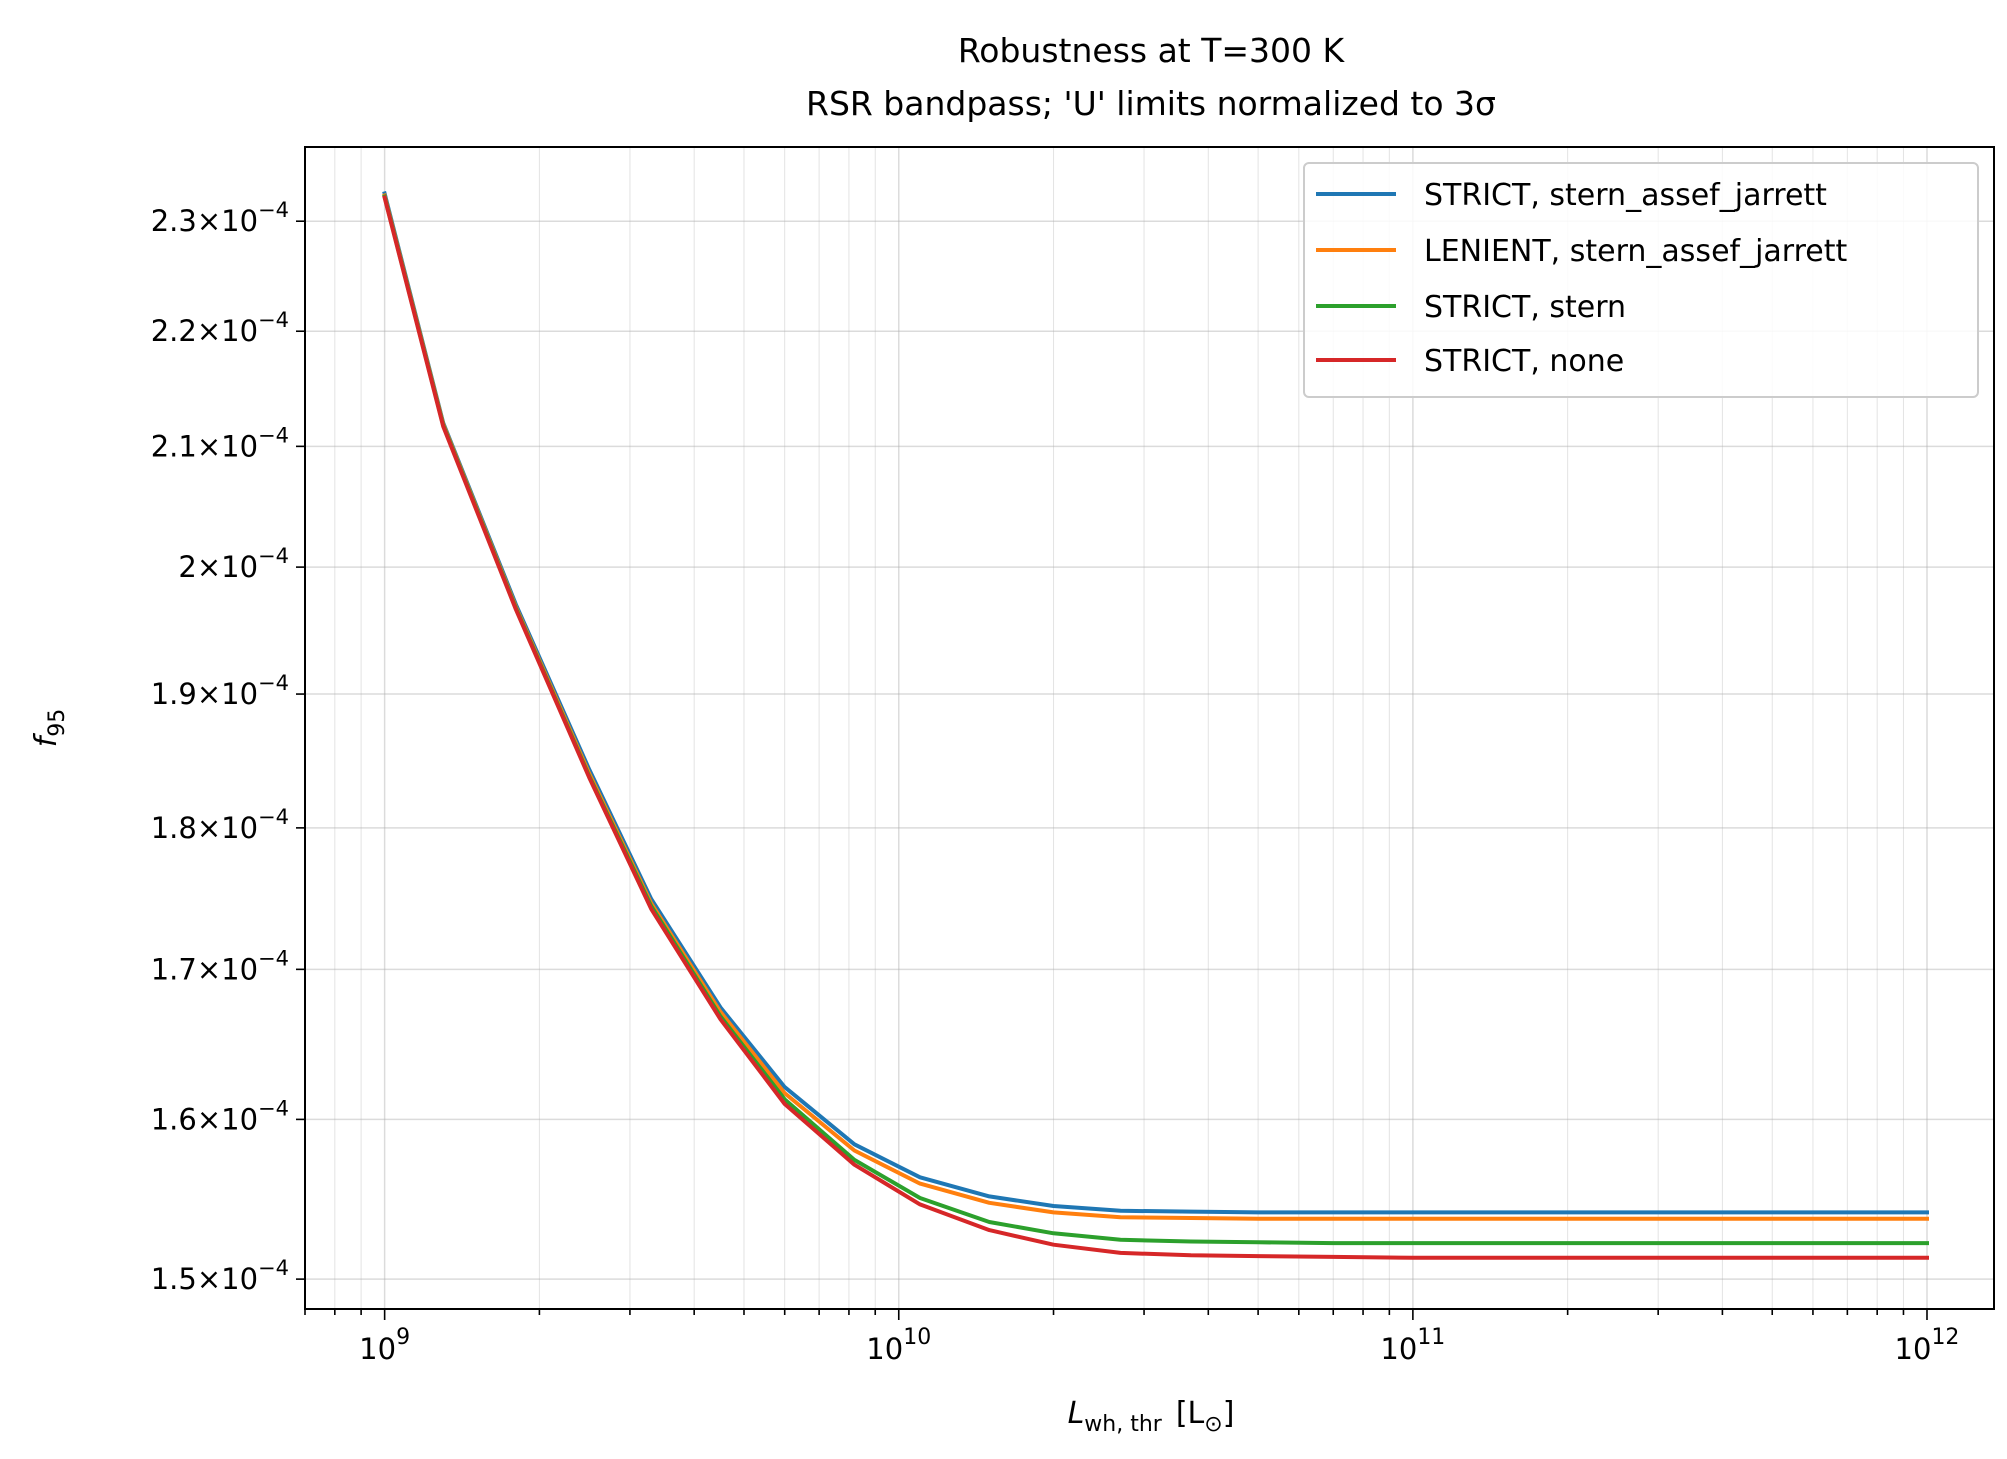 Image resolution: width=2007 pixels, height=1459 pixels. Describe the element at coordinates (1525, 307) in the screenshot. I see `legend-label-strict-stern: STRICT, stern` at that location.